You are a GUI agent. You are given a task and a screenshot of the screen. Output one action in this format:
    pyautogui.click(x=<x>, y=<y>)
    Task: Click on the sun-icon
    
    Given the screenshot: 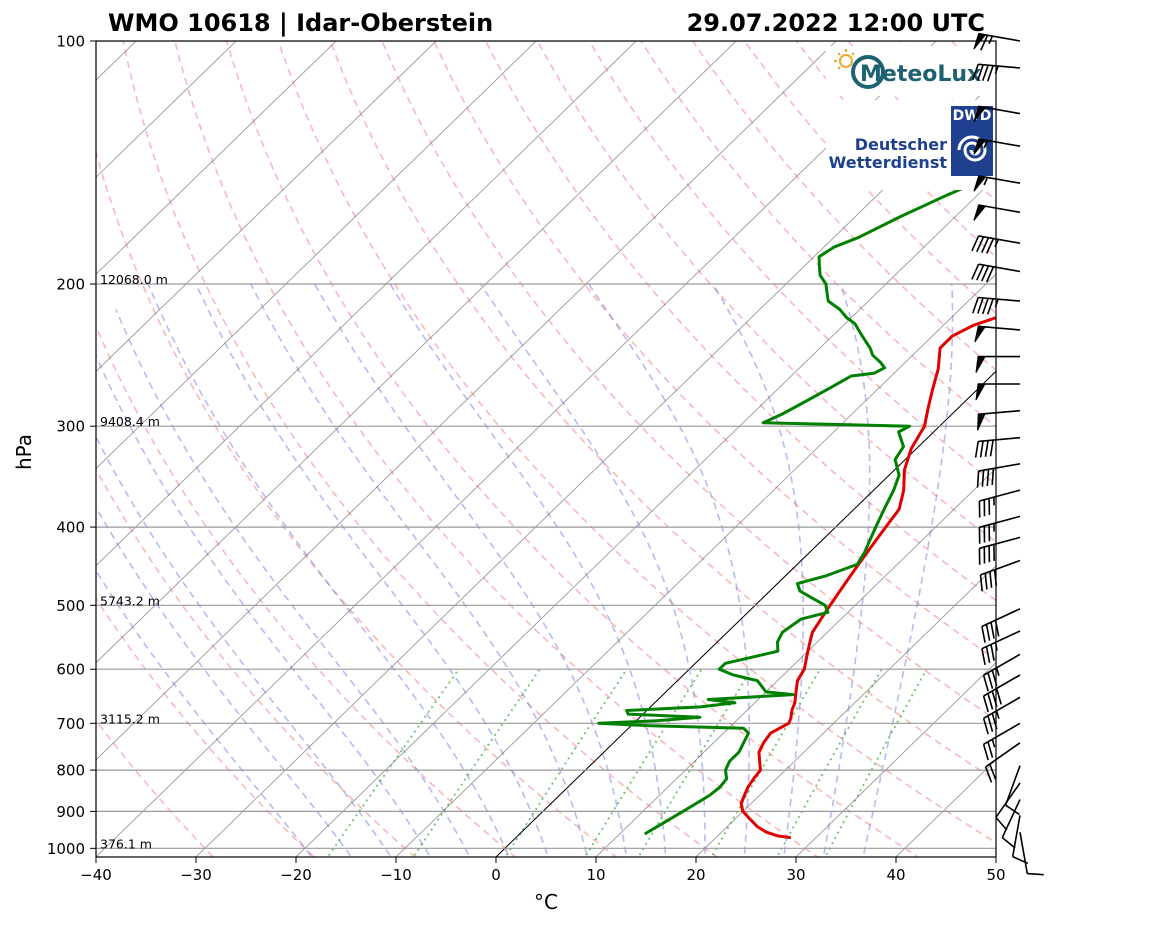 What is the action you would take?
    pyautogui.click(x=844, y=59)
    